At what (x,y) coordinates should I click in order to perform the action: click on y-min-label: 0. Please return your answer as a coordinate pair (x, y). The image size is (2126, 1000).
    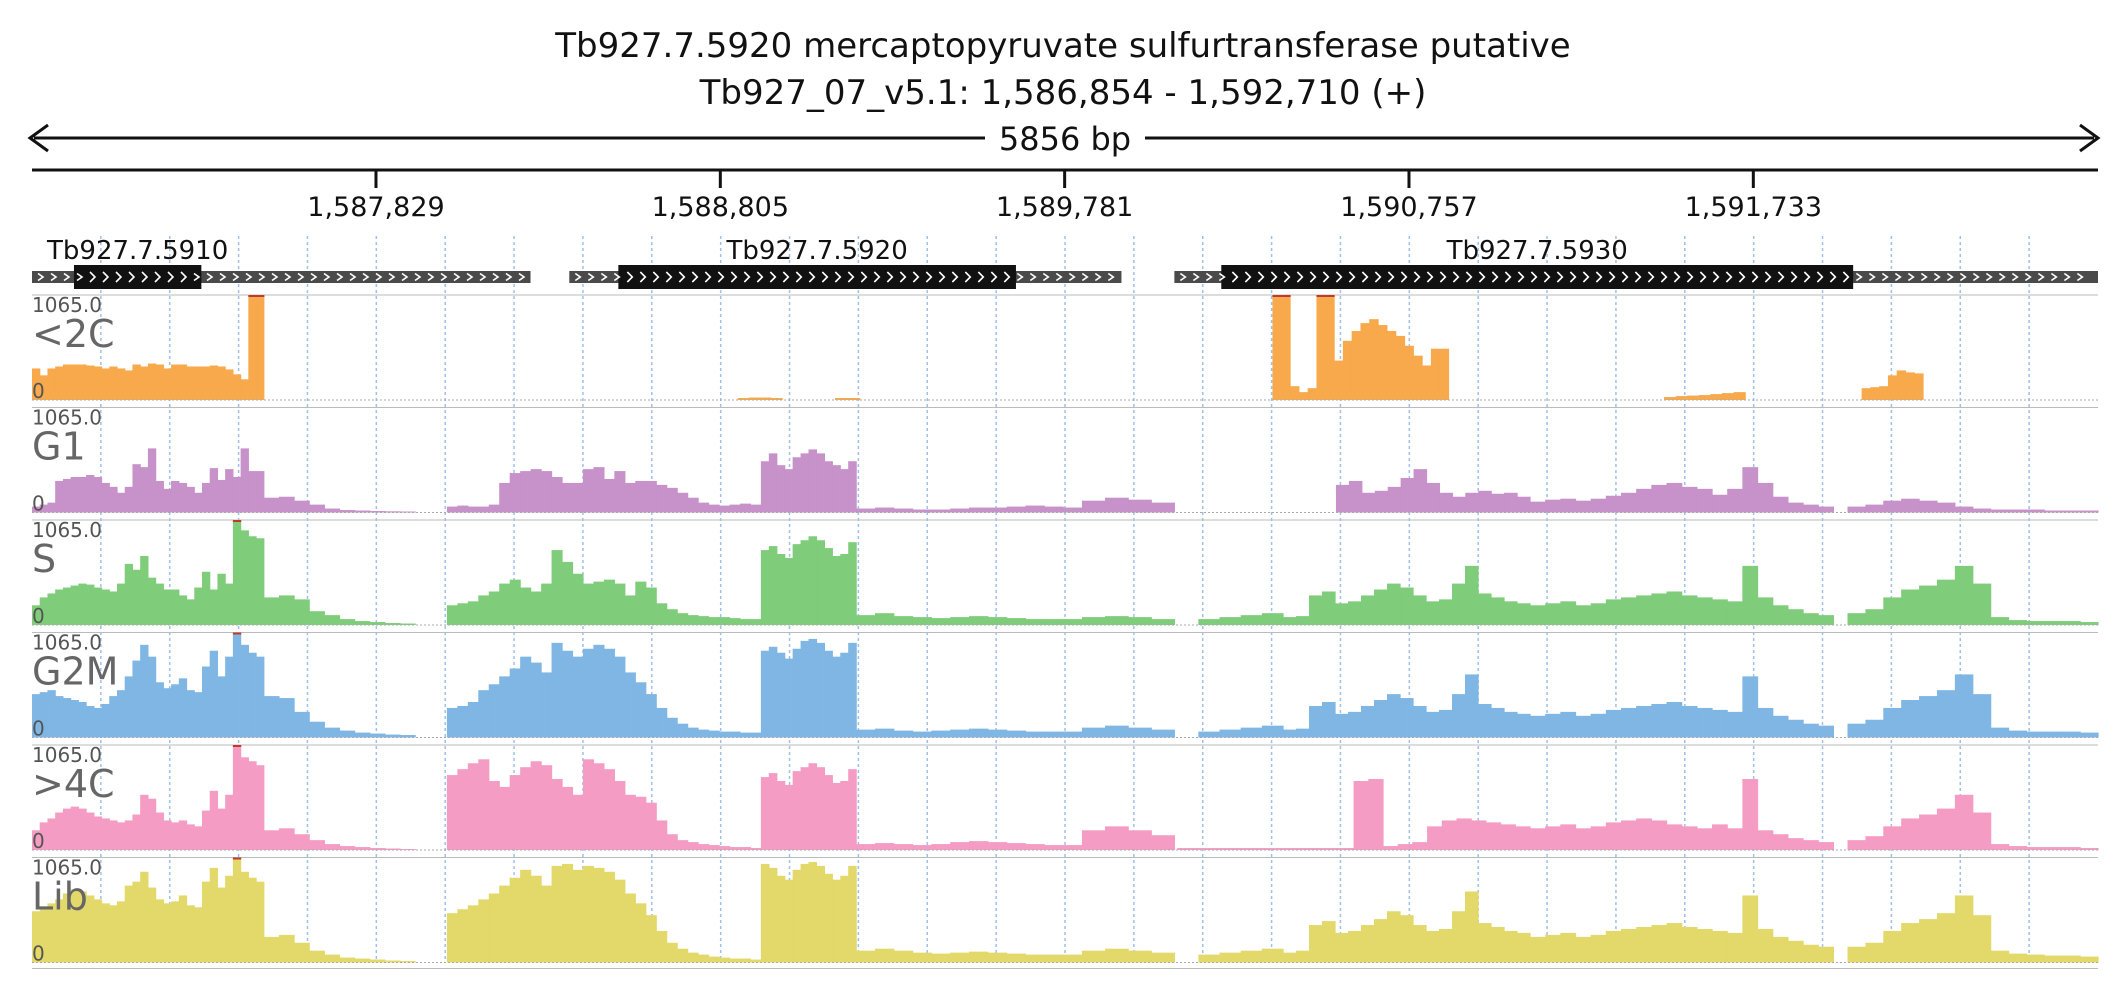
    Looking at the image, I should click on (38, 616).